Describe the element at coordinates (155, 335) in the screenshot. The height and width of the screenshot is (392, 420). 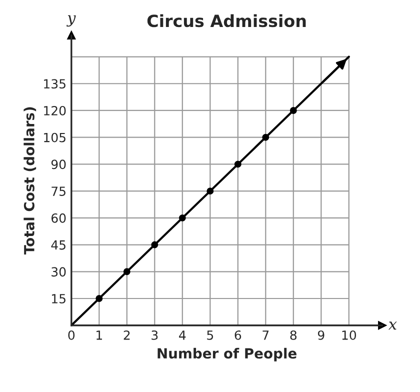
I see `x-tick-label: 3` at that location.